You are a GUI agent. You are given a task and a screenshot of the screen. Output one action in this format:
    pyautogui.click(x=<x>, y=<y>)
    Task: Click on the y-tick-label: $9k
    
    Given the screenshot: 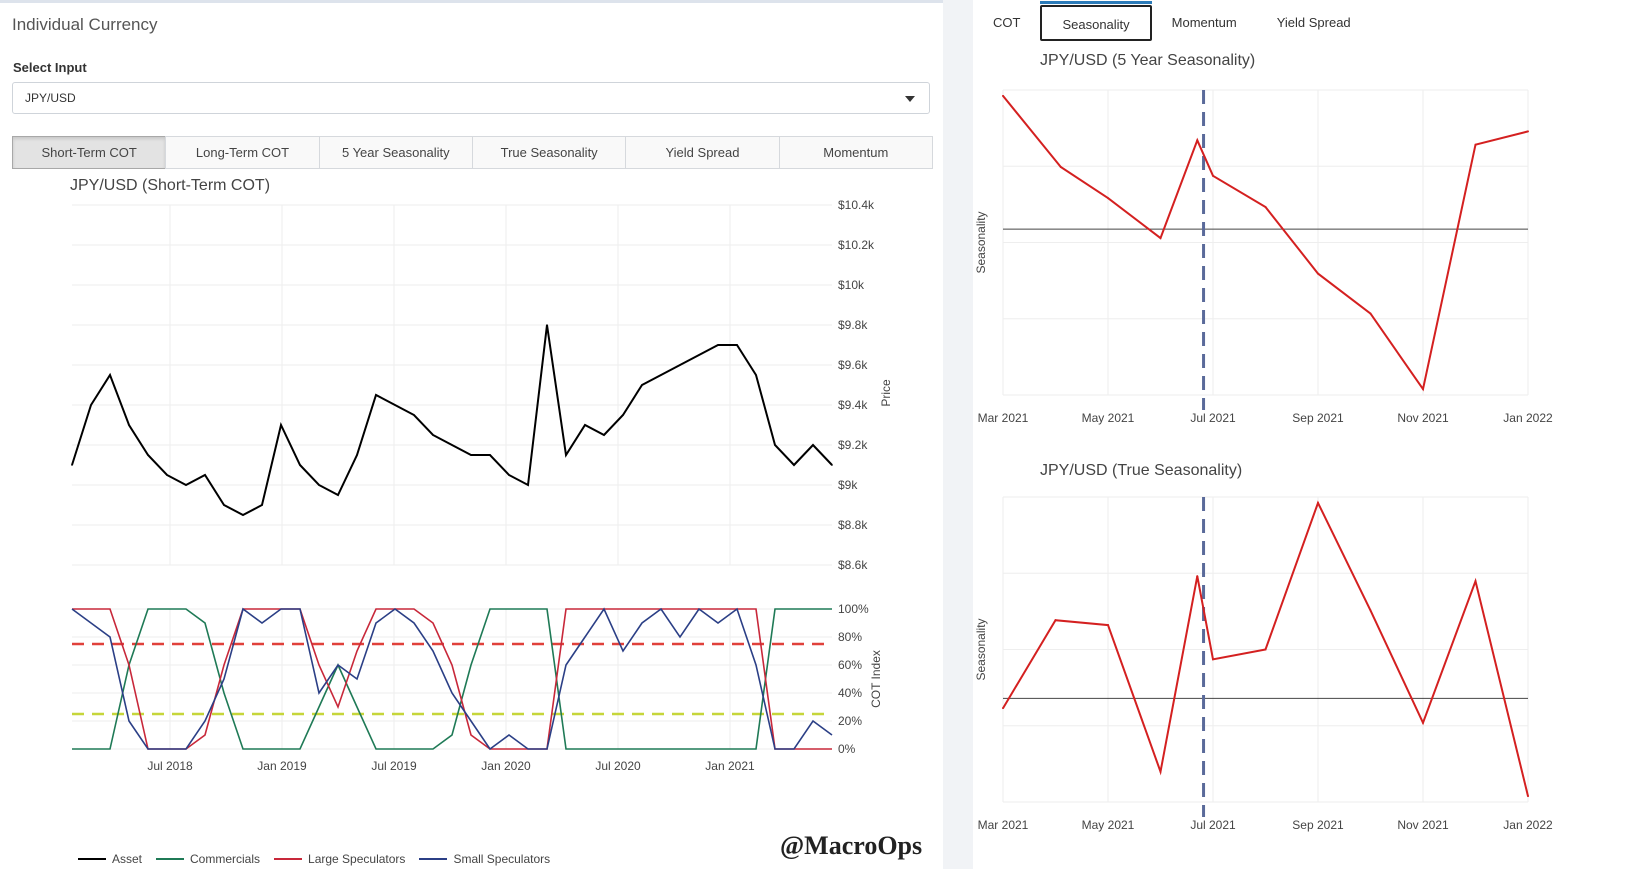 What is the action you would take?
    pyautogui.click(x=848, y=485)
    